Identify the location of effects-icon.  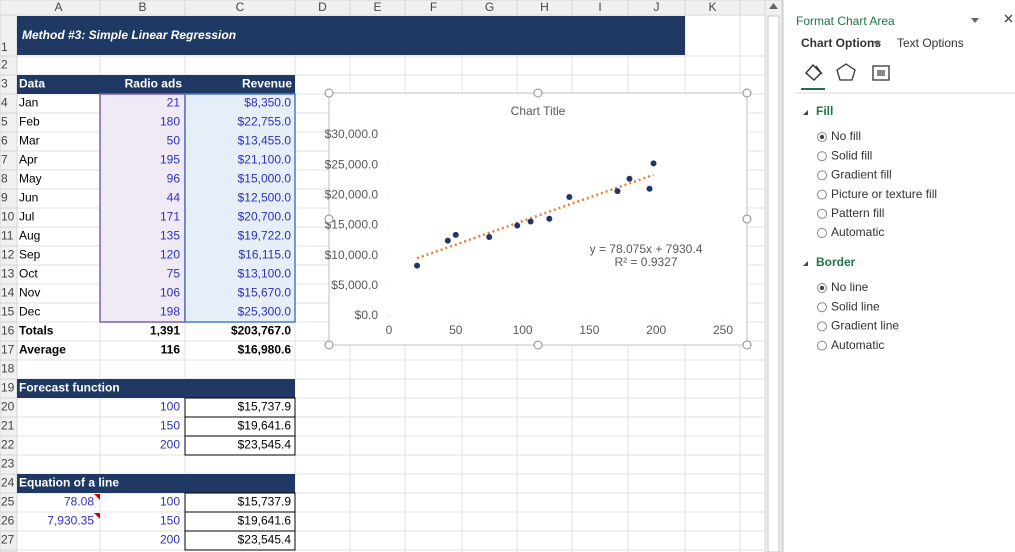
(846, 72).